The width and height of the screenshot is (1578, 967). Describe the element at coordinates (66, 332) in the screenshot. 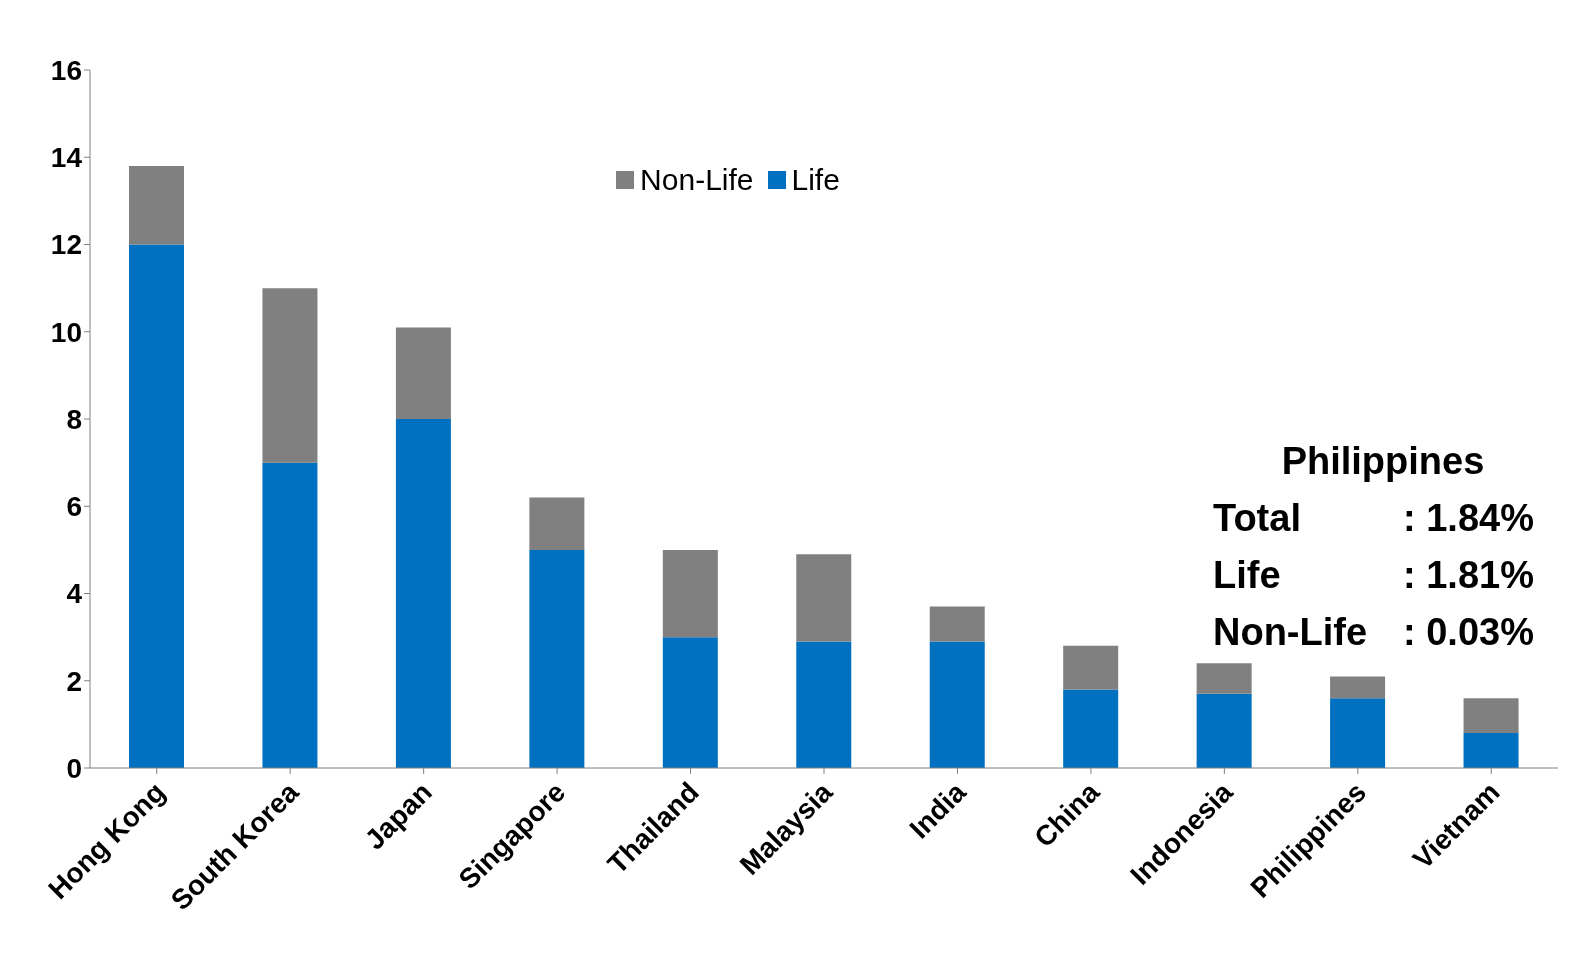

I see `y-tick-label: 10` at that location.